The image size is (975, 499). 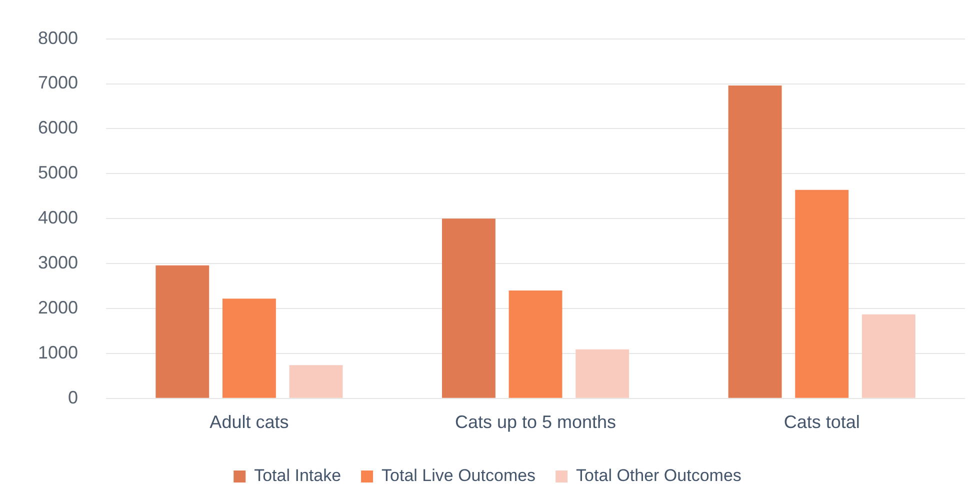 What do you see at coordinates (659, 476) in the screenshot?
I see `legend-label: Total Other Outcomes` at bounding box center [659, 476].